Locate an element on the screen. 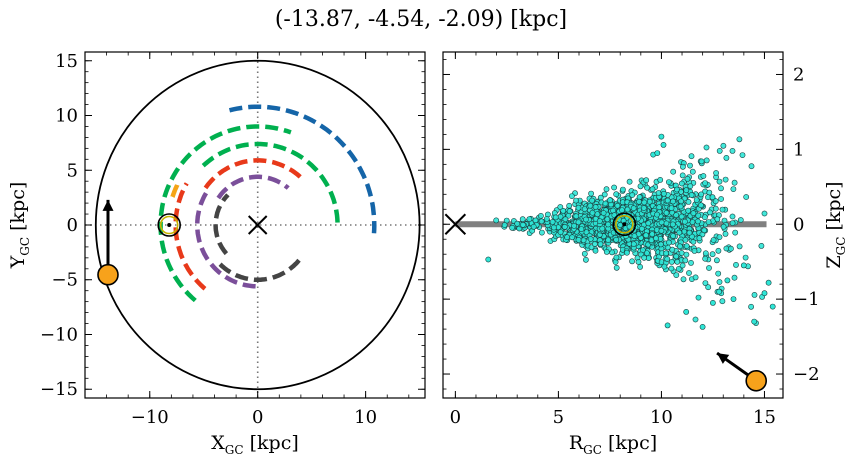 This screenshot has height=464, width=854. target-marker is located at coordinates (756, 380).